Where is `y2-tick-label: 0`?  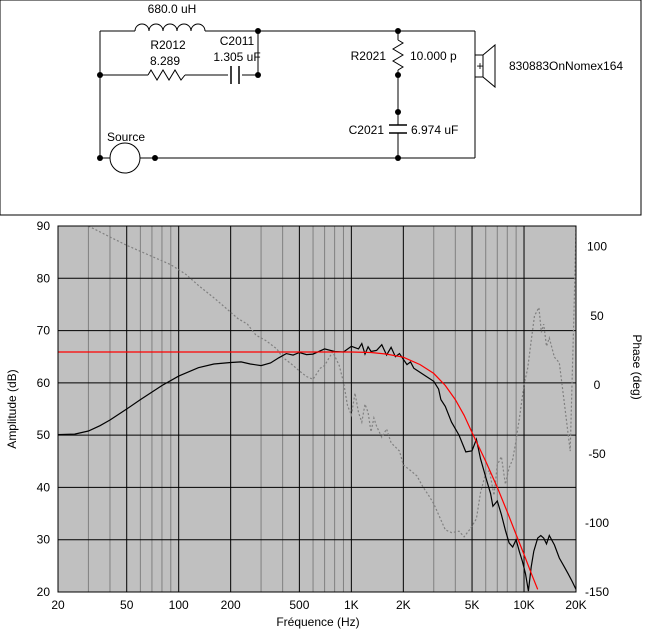
y2-tick-label: 0 is located at coordinates (597, 385).